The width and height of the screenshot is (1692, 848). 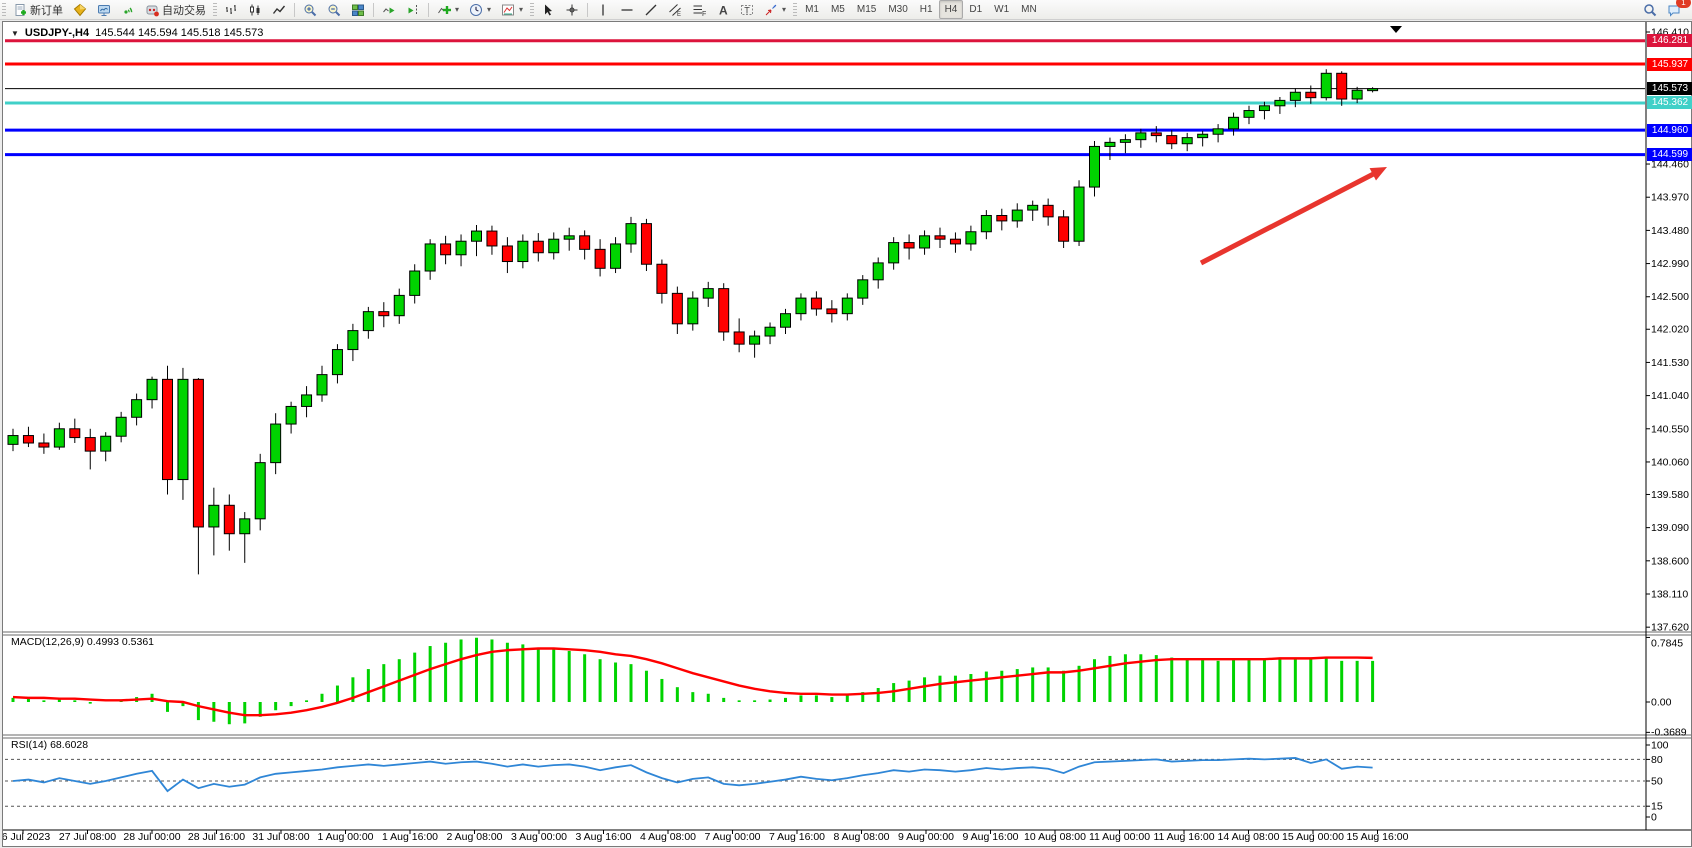 I want to click on market-icon, so click(x=80, y=10).